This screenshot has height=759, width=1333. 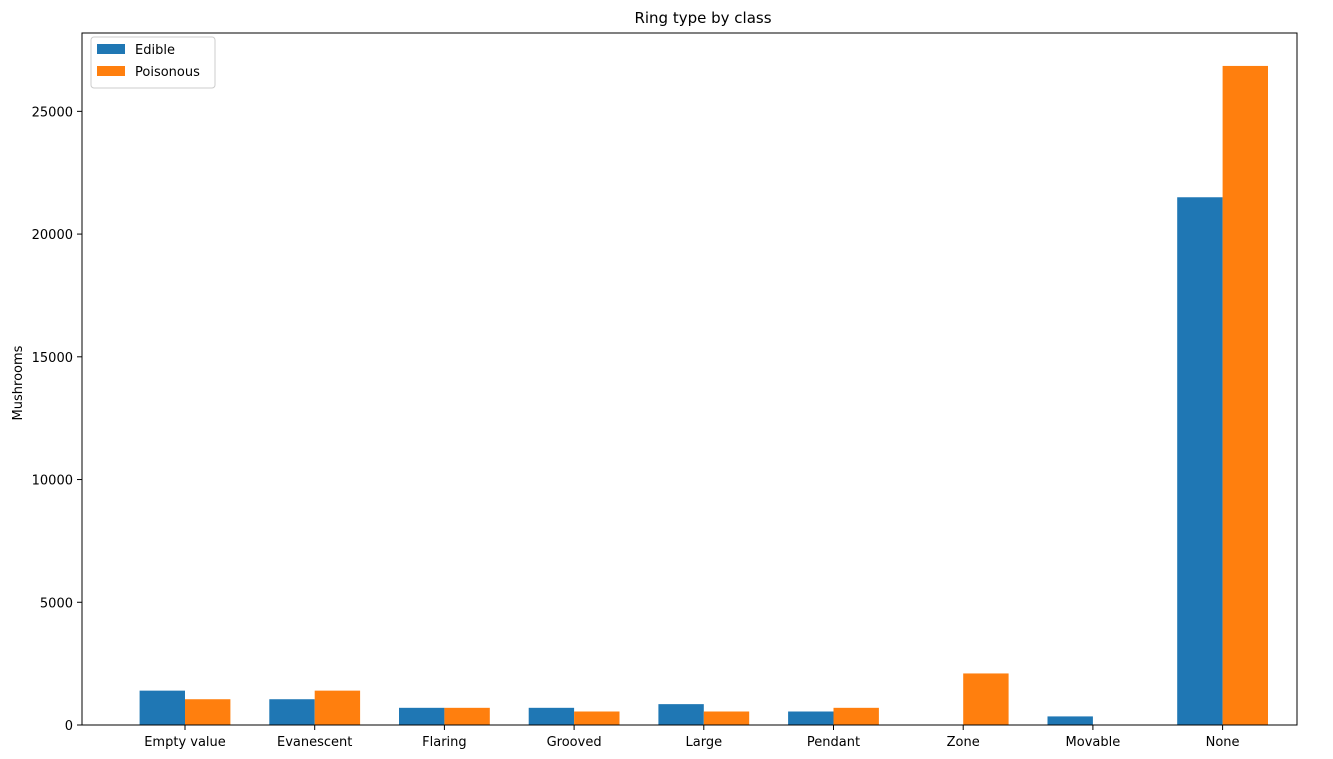 I want to click on x-tick-label-flaring: Flaring, so click(x=444, y=742).